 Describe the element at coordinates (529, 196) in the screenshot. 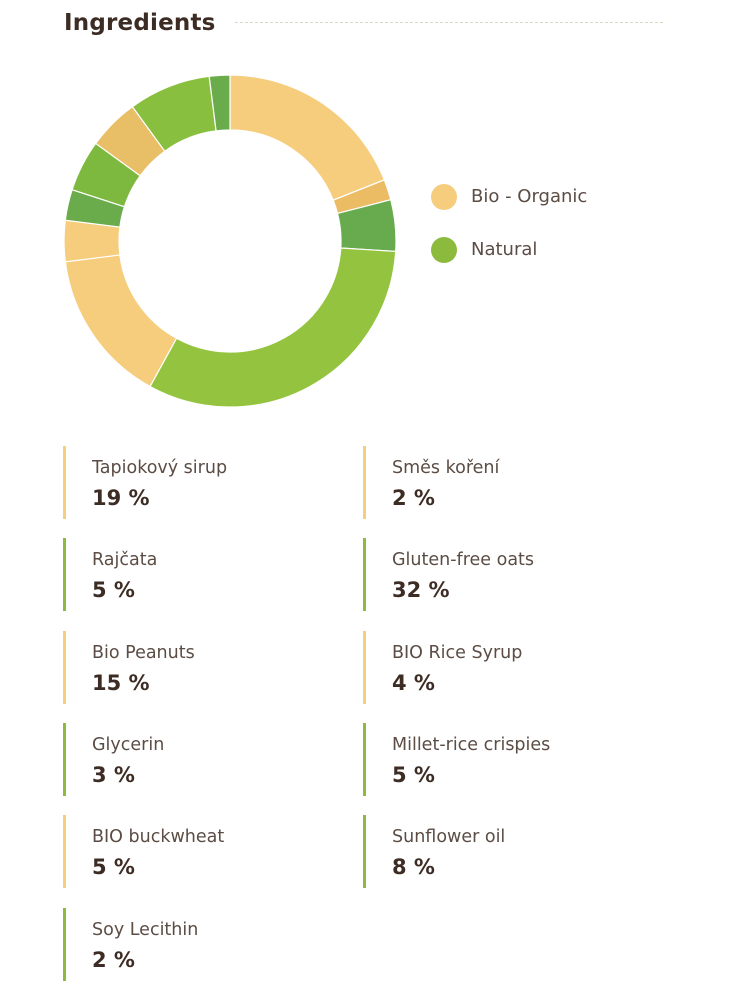

I see `legend-label: Bio - Organic` at that location.